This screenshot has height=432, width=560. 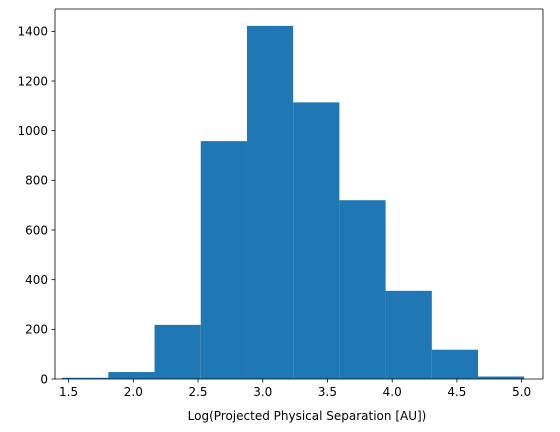 I want to click on y-tick-label: 800, so click(x=36, y=181).